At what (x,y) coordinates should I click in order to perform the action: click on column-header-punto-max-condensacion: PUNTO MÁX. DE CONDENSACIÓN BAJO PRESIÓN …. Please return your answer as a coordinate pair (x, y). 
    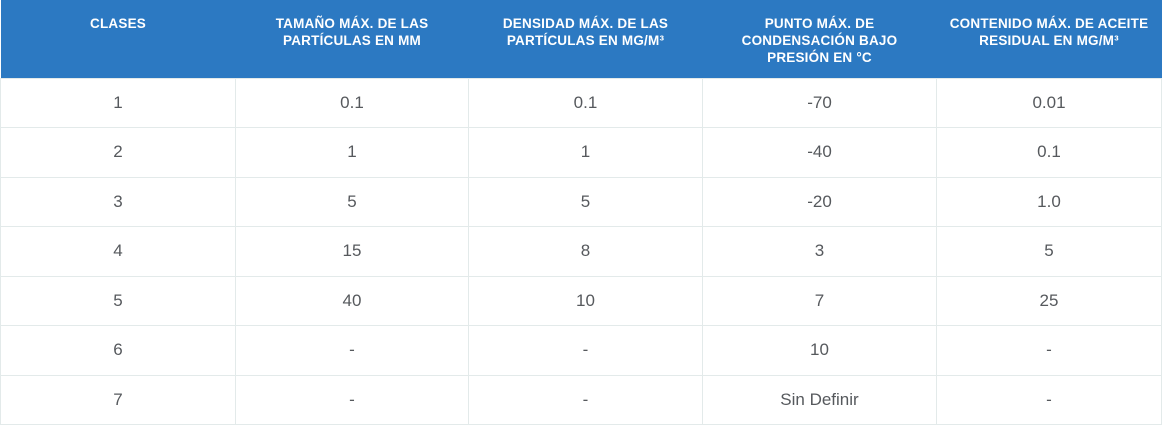
    Looking at the image, I should click on (819, 39).